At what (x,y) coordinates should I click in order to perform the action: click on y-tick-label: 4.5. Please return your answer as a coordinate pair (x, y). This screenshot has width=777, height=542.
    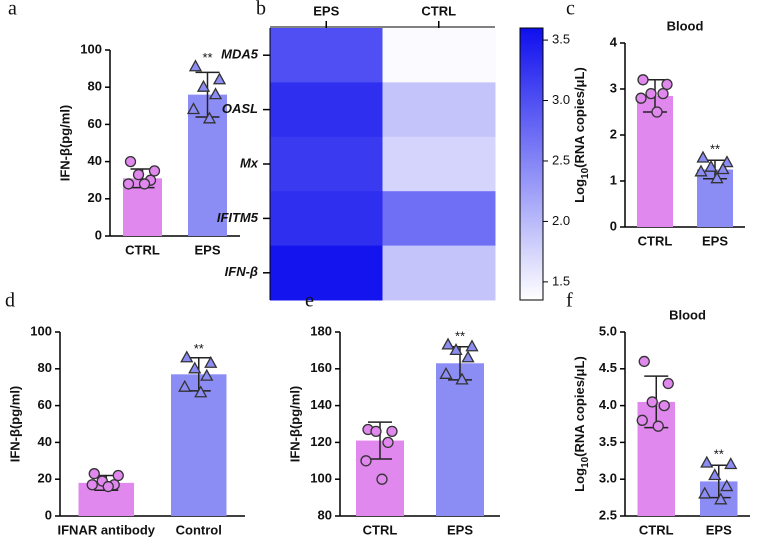
    Looking at the image, I should click on (608, 367).